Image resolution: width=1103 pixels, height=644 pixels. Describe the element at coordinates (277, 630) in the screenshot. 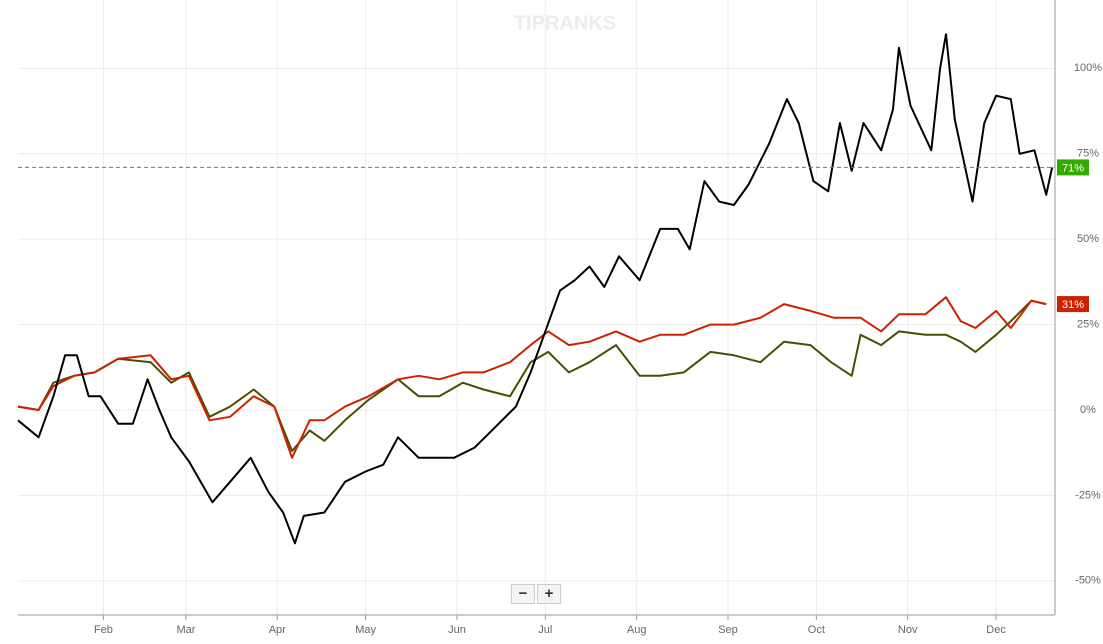

I see `x-tick-label: Apr` at that location.